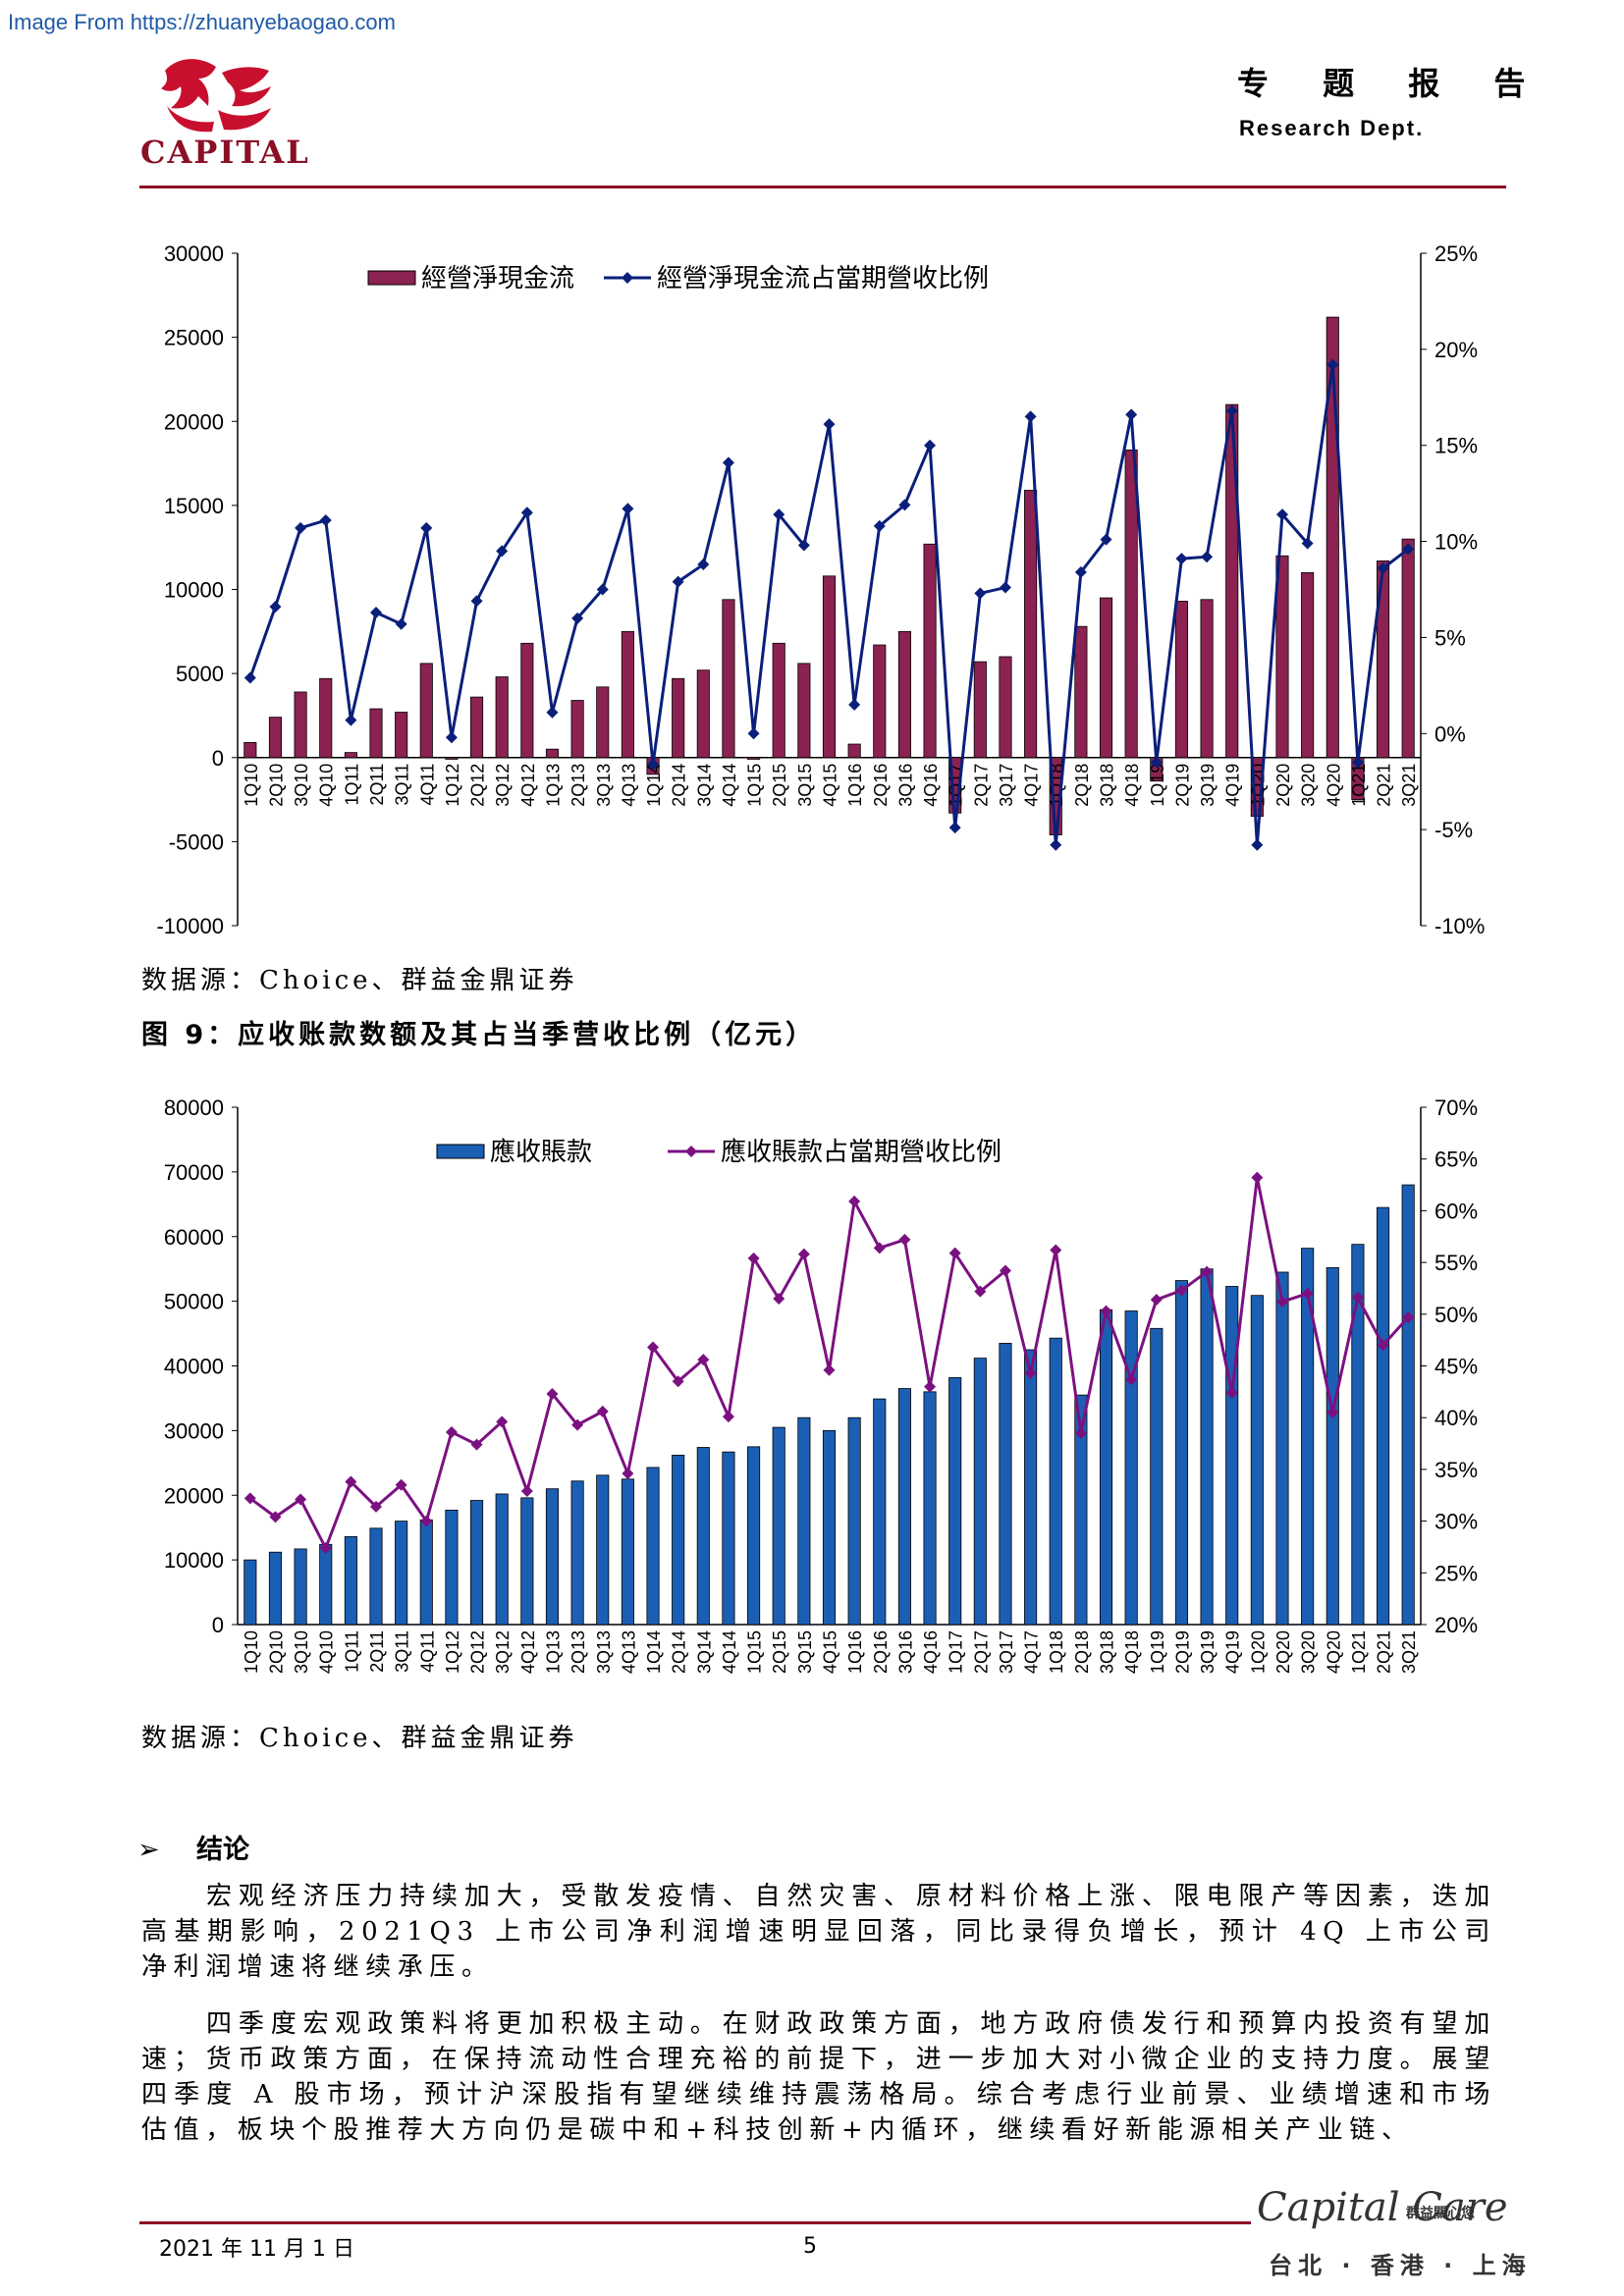  Describe the element at coordinates (497, 278) in the screenshot. I see `legend-bar-label: 經營淨現金流` at that location.